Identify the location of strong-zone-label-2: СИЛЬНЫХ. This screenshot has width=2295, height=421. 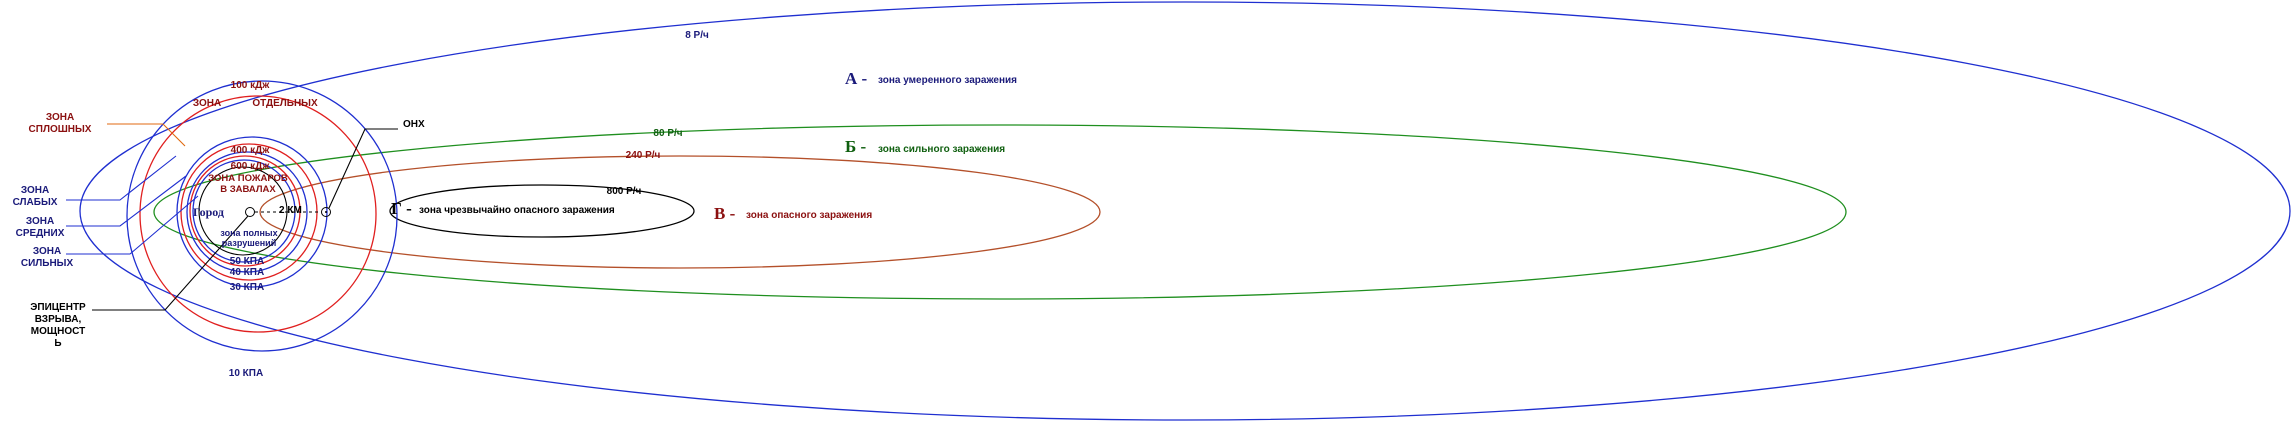
(47, 263).